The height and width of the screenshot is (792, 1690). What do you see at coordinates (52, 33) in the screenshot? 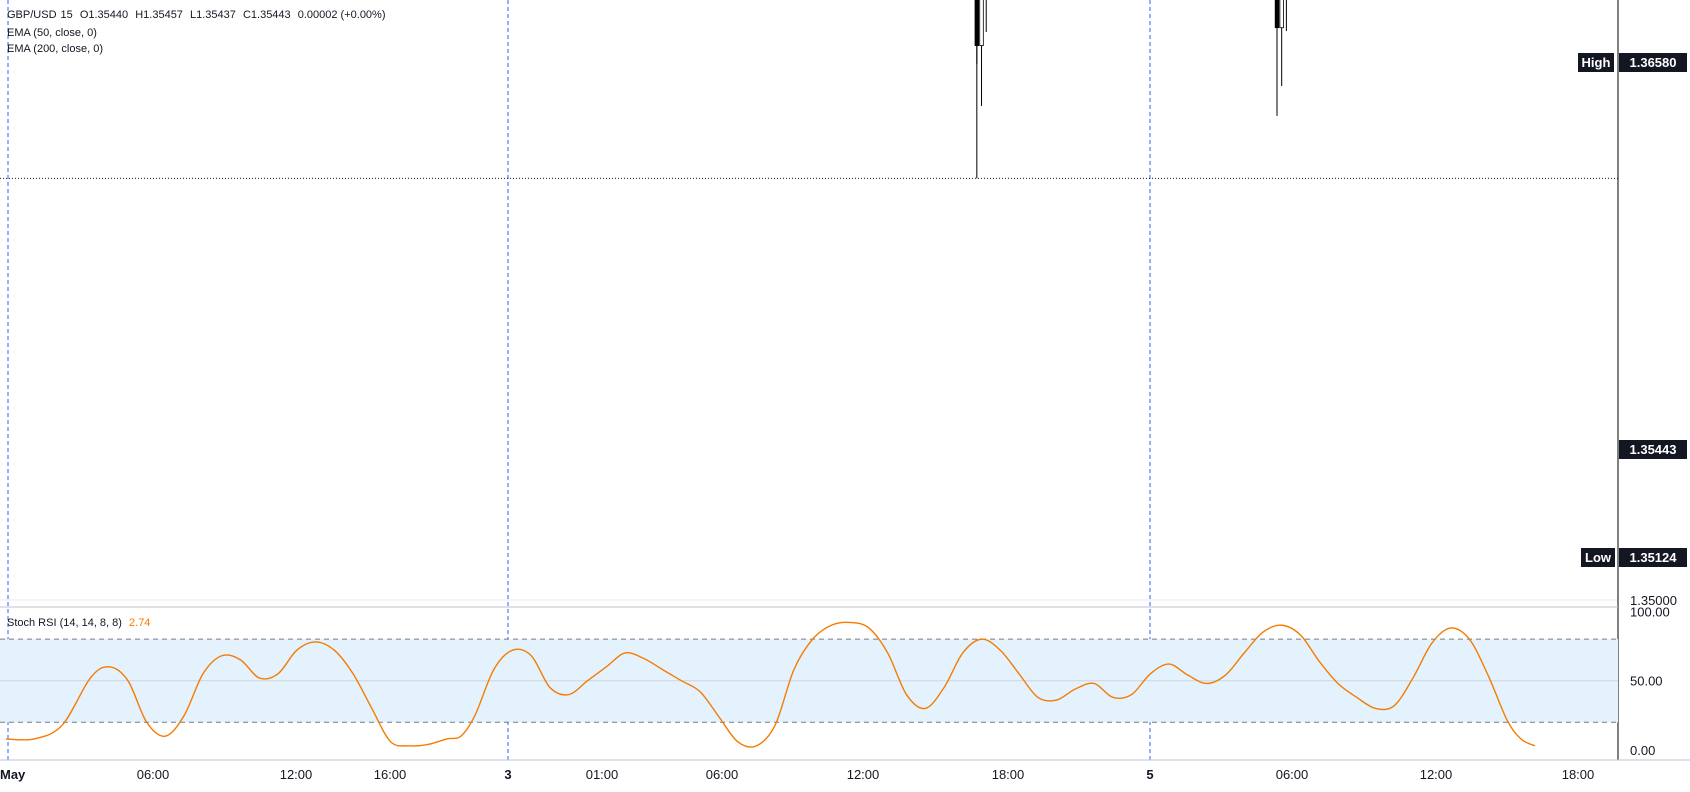
I see `ema50-legend: EMA (50, close, 0)` at bounding box center [52, 33].